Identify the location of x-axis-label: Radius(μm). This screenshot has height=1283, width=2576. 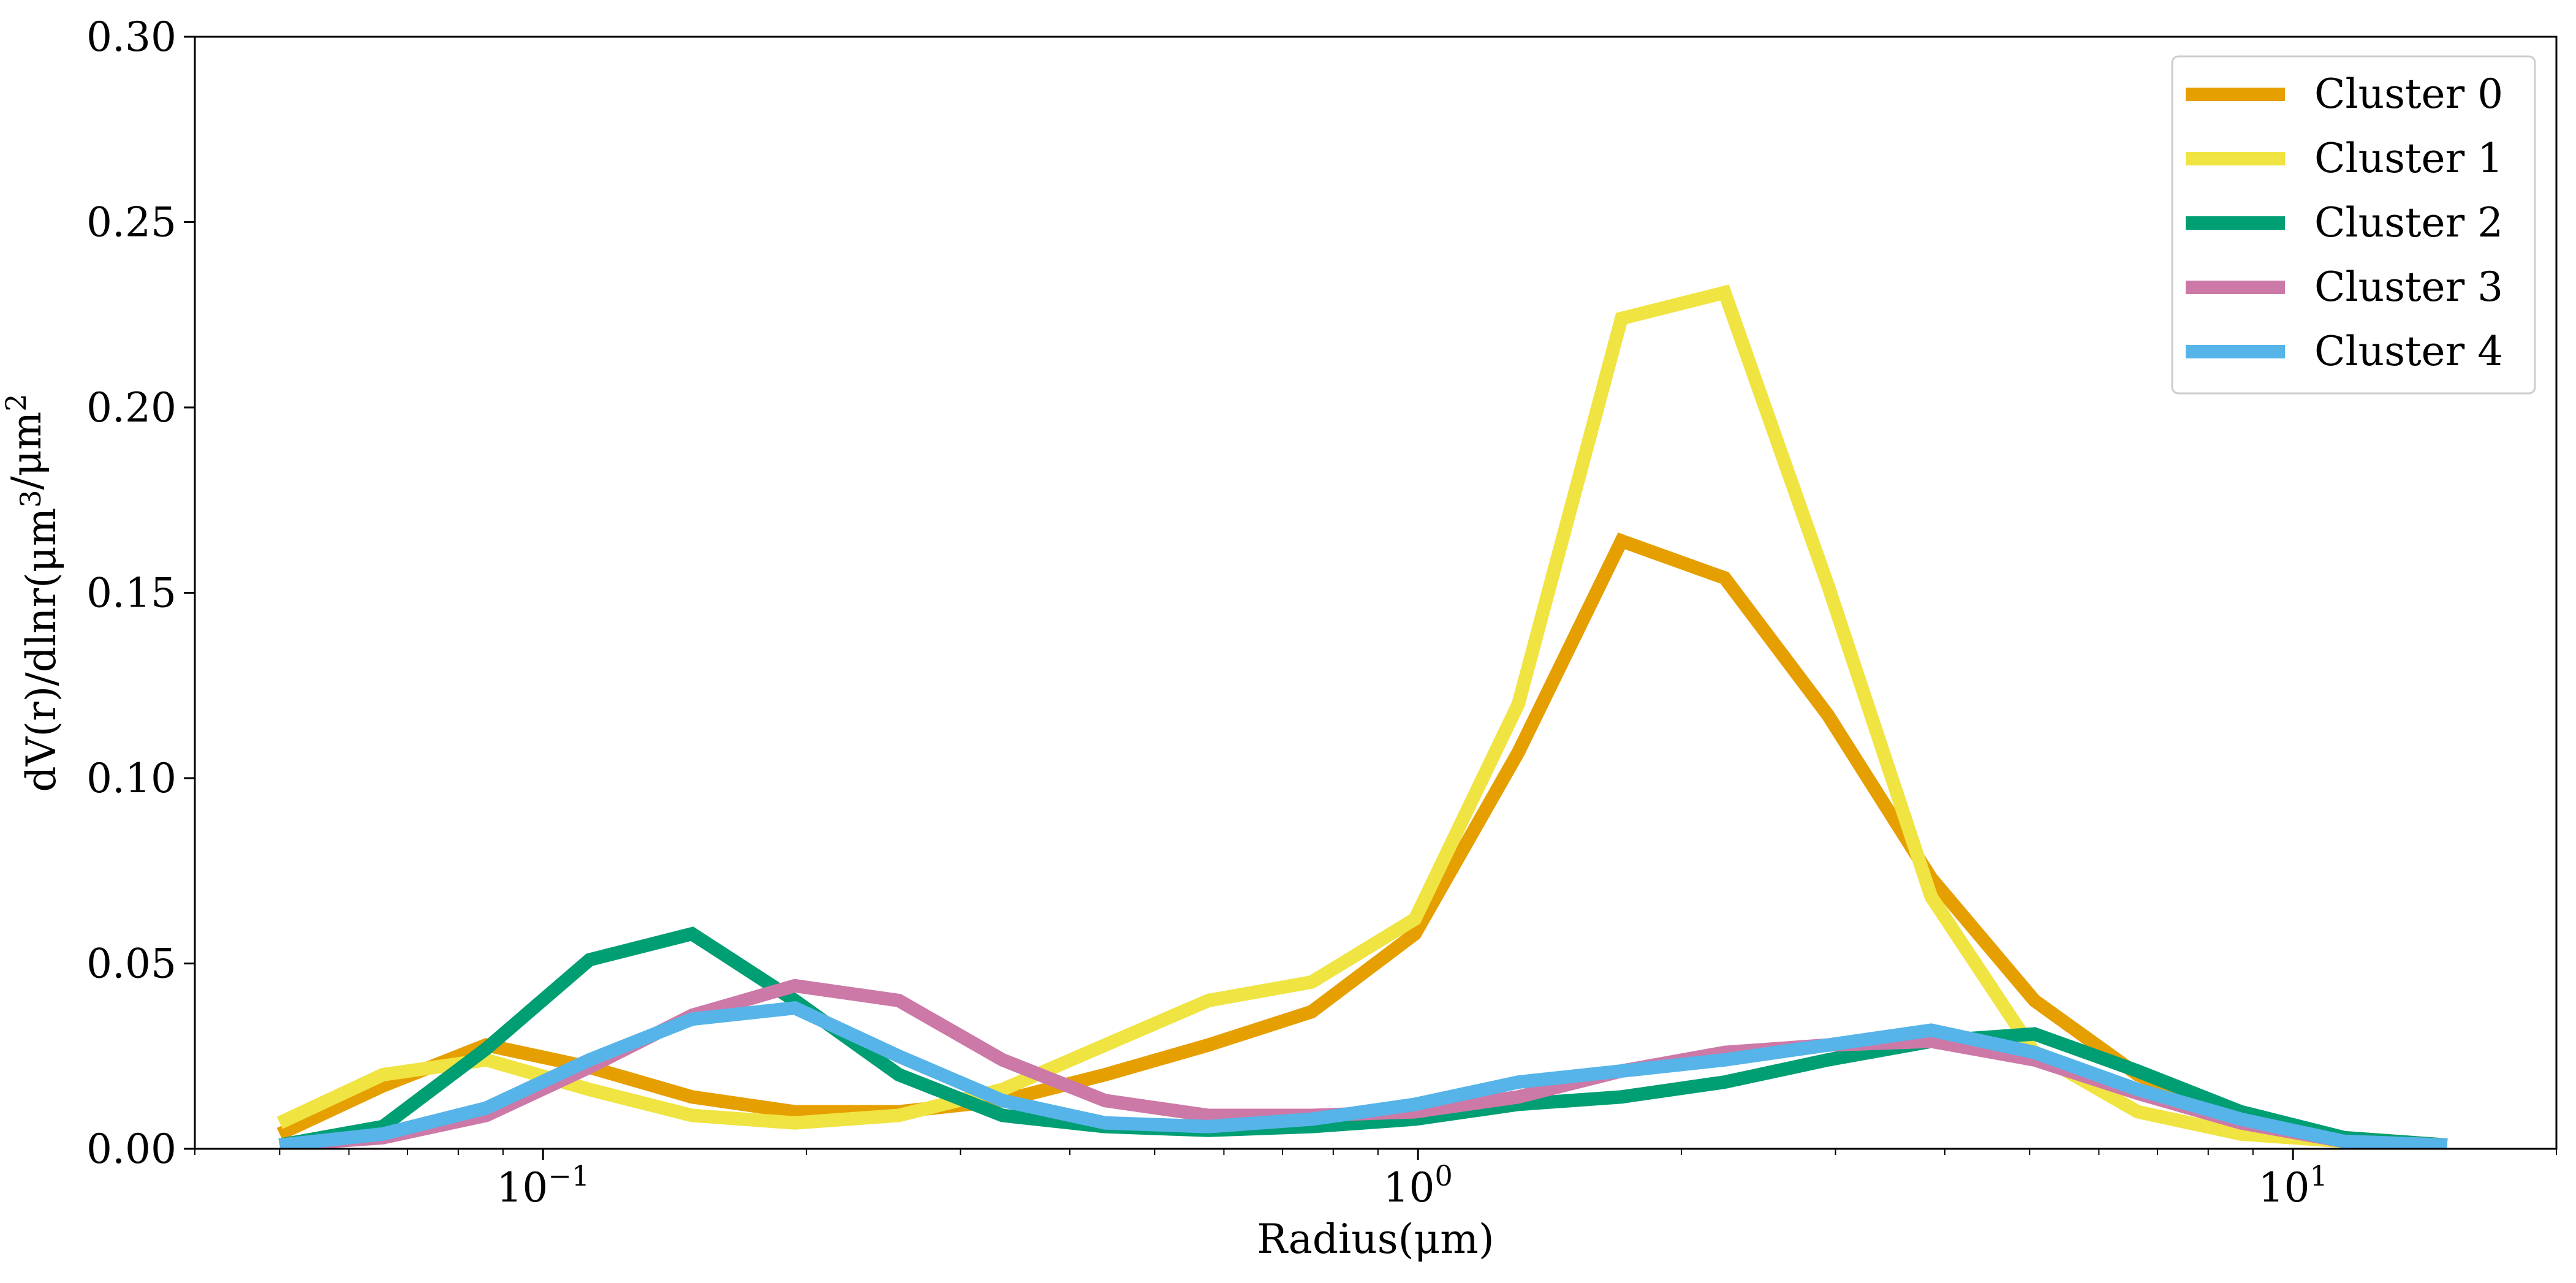
(1375, 1240).